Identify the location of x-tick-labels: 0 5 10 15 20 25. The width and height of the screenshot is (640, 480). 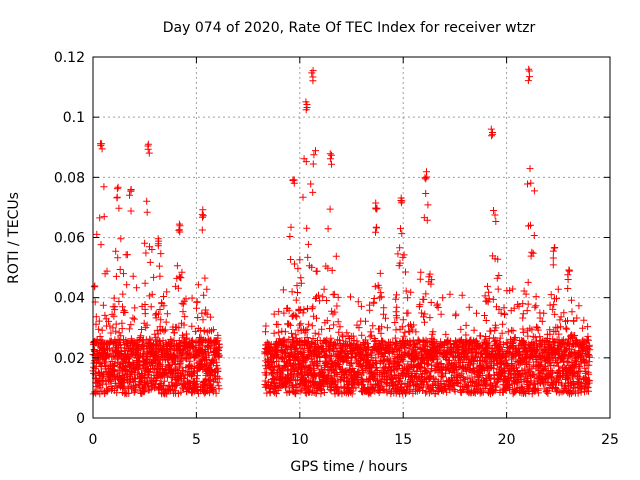
(354, 440).